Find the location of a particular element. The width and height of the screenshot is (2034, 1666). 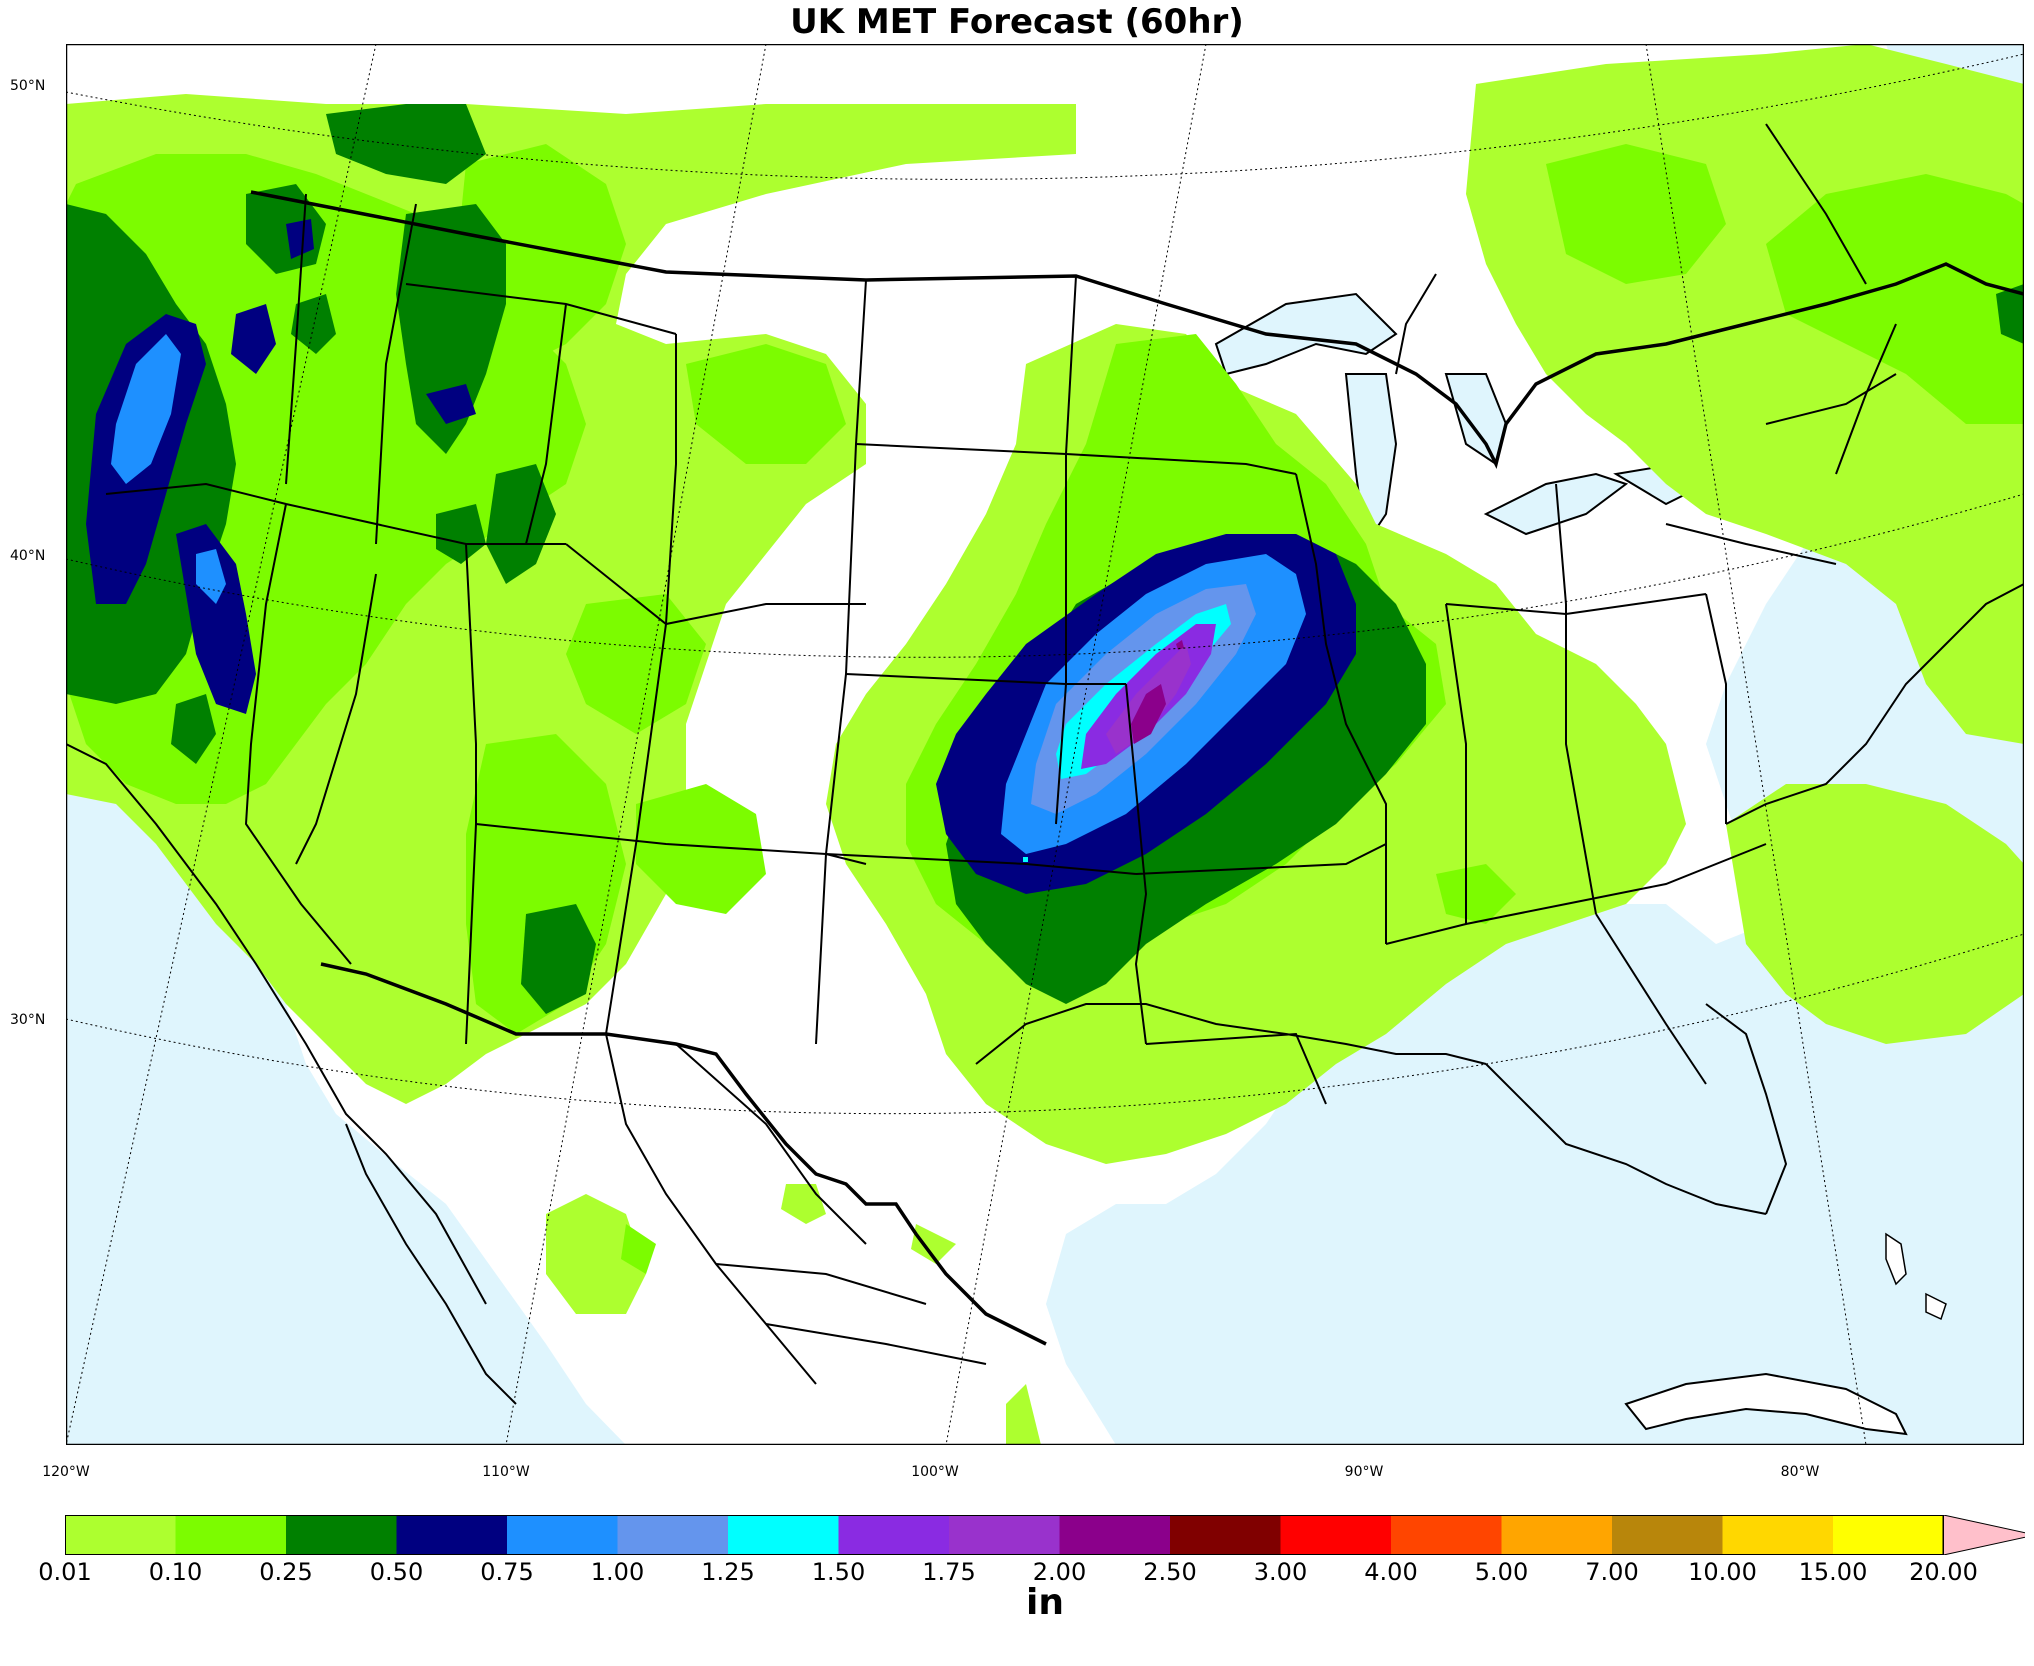

colorbar-tick-label: 1.50 is located at coordinates (838, 1572).